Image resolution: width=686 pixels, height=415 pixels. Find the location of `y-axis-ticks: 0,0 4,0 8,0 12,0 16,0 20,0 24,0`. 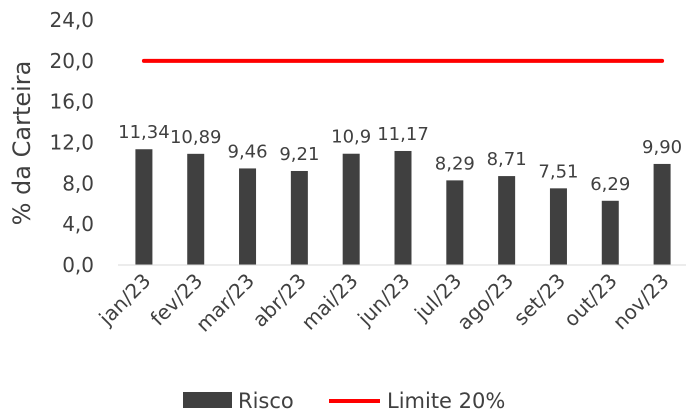

y-axis-ticks: 0,0 4,0 8,0 12,0 16,0 20,0 24,0 is located at coordinates (71, 142).